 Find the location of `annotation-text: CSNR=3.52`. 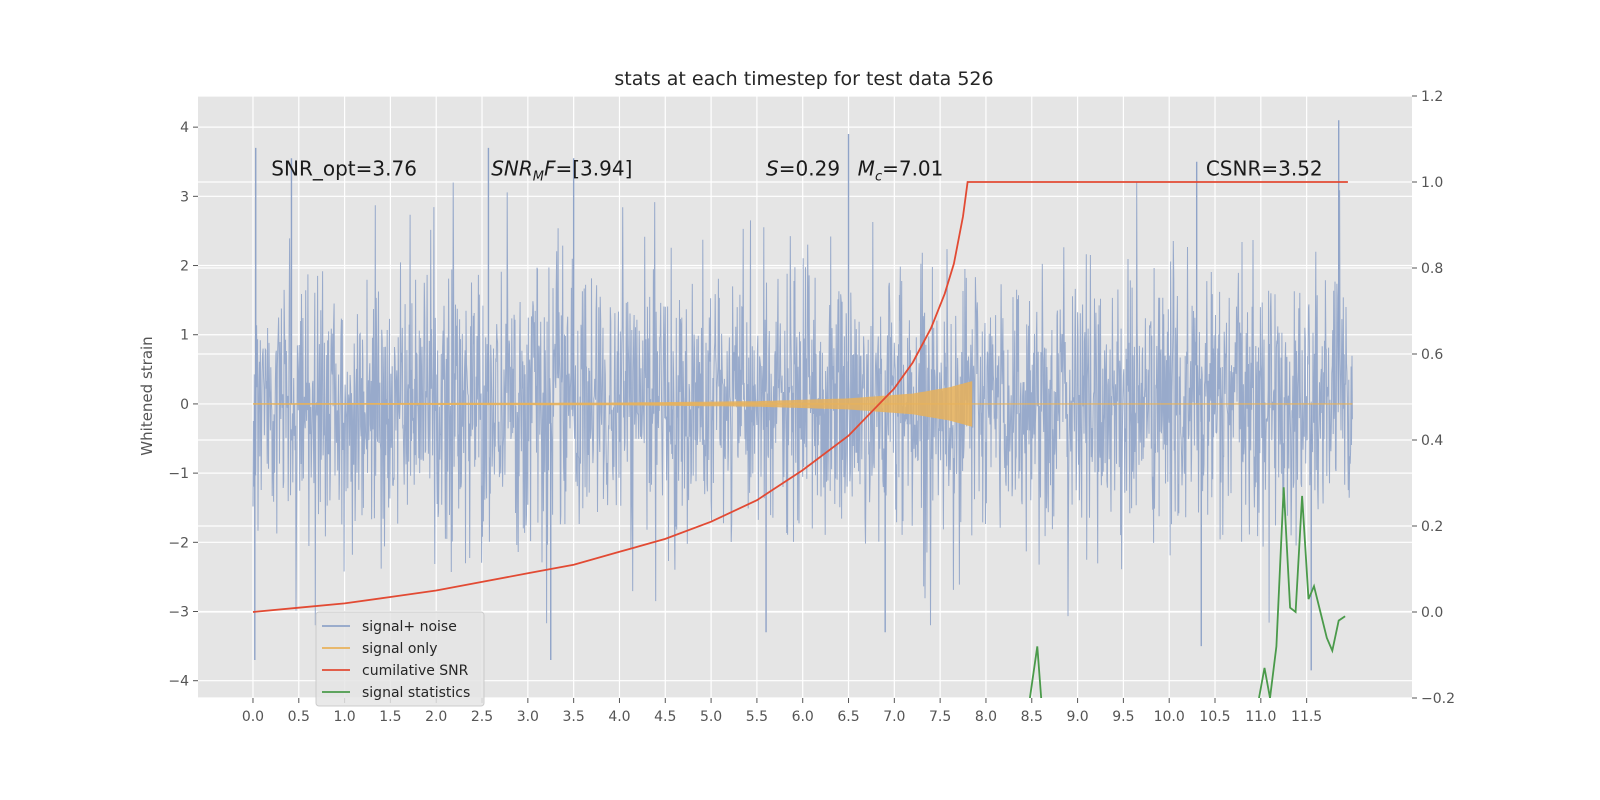

annotation-text: CSNR=3.52 is located at coordinates (1264, 169).